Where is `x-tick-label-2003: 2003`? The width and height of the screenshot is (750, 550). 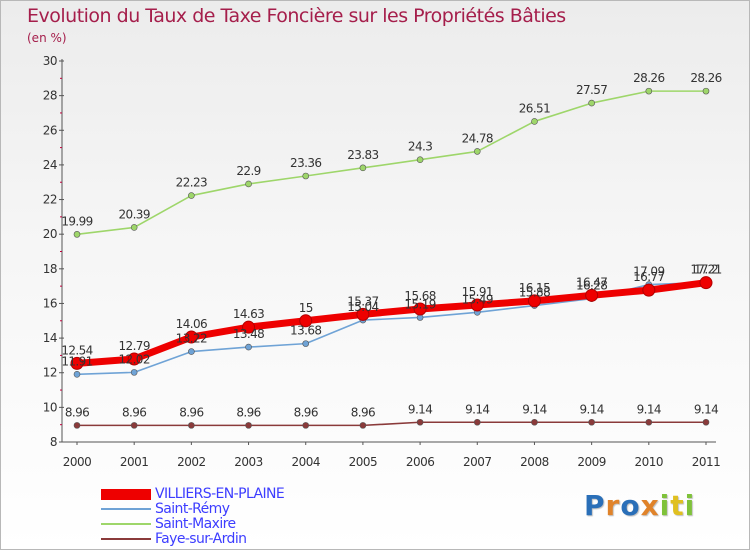
x-tick-label-2003: 2003 is located at coordinates (248, 462).